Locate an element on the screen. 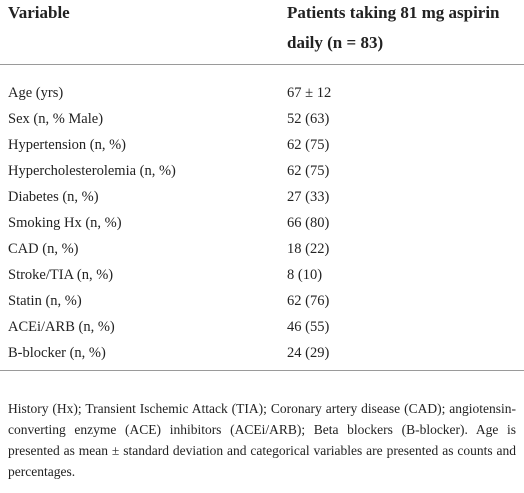 Image resolution: width=524 pixels, height=493 pixels. variable-cell: Hypertension (n, %) is located at coordinates (67, 145).